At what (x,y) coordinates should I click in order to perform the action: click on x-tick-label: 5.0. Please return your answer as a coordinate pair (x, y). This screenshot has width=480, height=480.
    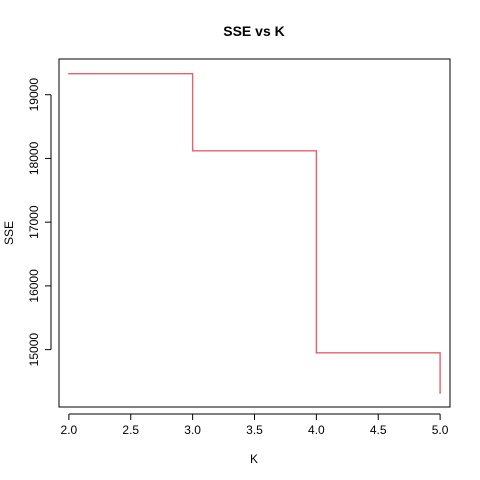
    Looking at the image, I should click on (440, 430).